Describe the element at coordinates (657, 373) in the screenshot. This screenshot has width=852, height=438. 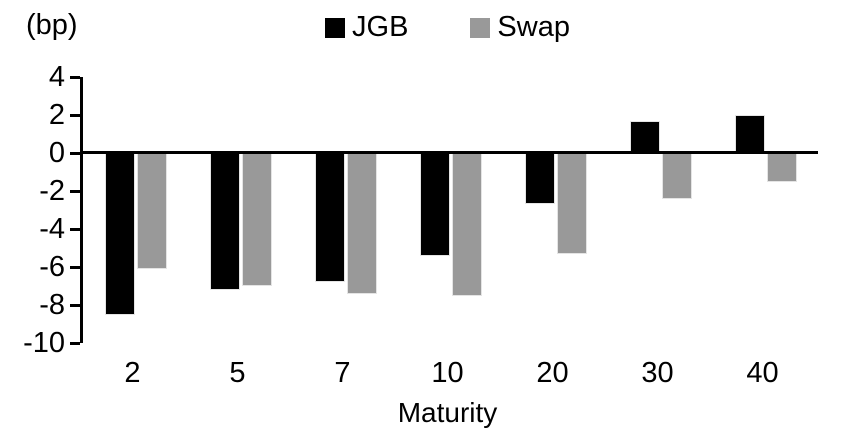
I see `x-axis-tick-label: 30` at that location.